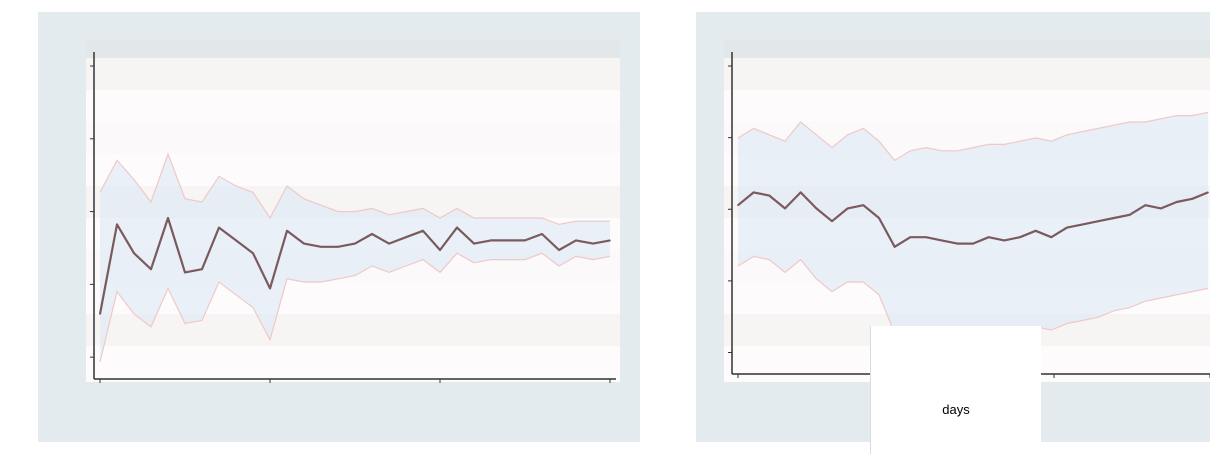 This screenshot has width=1210, height=454. I want to click on lower-bound-line, so click(355, 307).